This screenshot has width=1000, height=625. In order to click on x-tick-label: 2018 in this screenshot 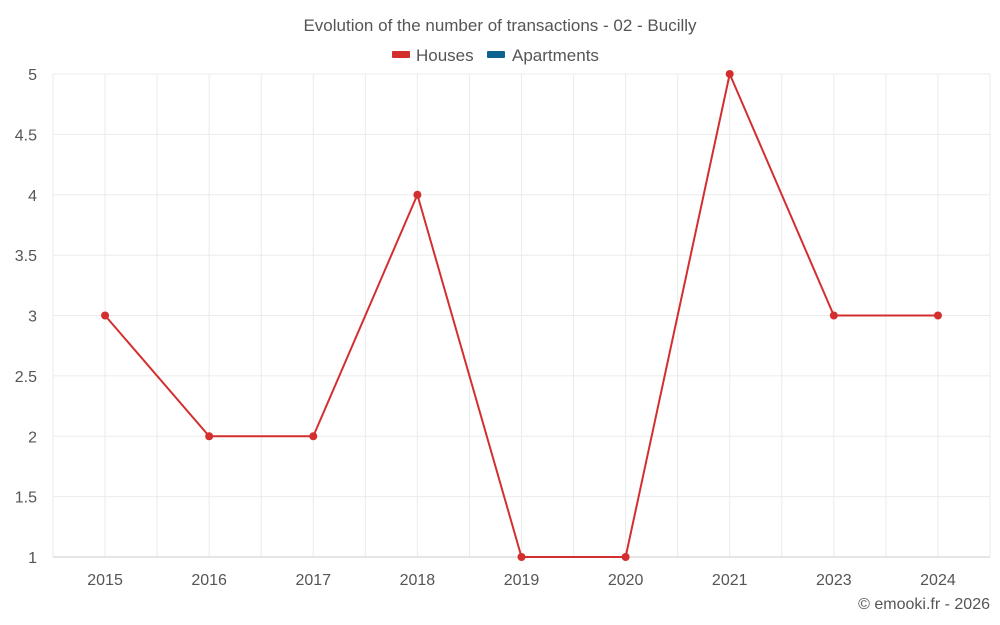, I will do `click(418, 580)`.